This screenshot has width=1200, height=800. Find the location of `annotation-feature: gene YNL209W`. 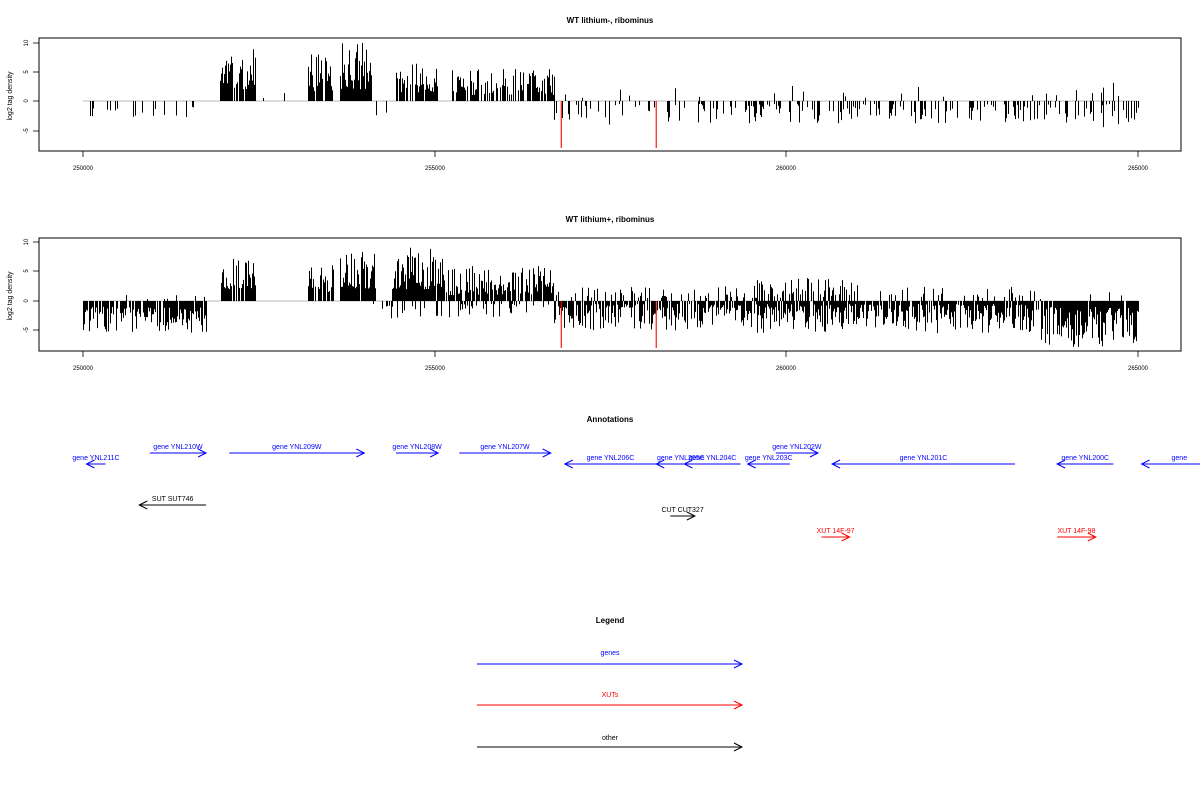

annotation-feature: gene YNL209W is located at coordinates (297, 451).